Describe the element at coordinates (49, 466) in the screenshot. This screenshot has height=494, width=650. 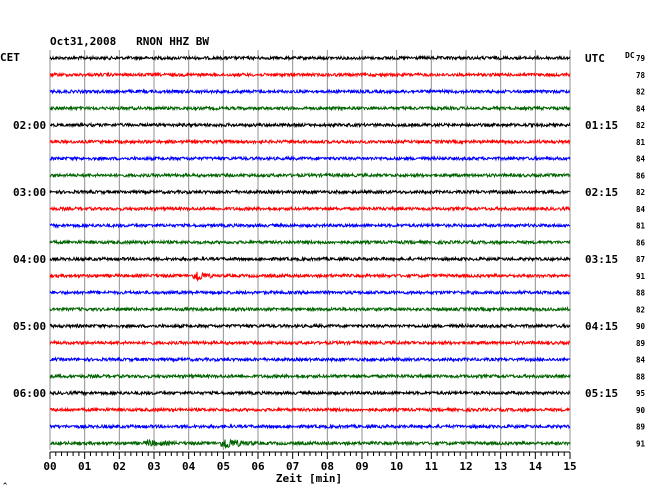
I see `x-tick-label: 00` at that location.